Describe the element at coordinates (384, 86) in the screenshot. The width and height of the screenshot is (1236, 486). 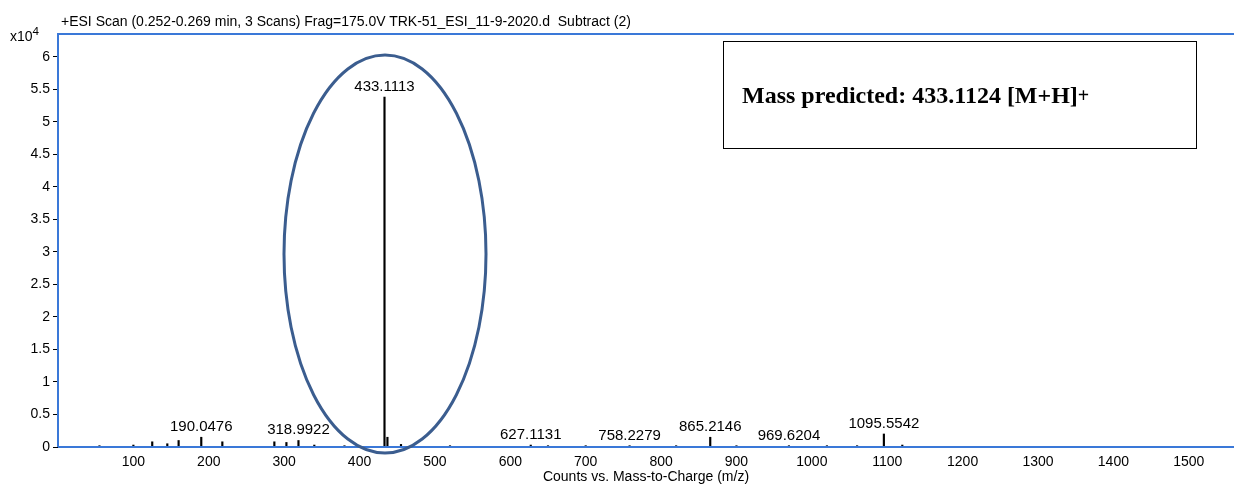
I see `annotation: 433.1113` at that location.